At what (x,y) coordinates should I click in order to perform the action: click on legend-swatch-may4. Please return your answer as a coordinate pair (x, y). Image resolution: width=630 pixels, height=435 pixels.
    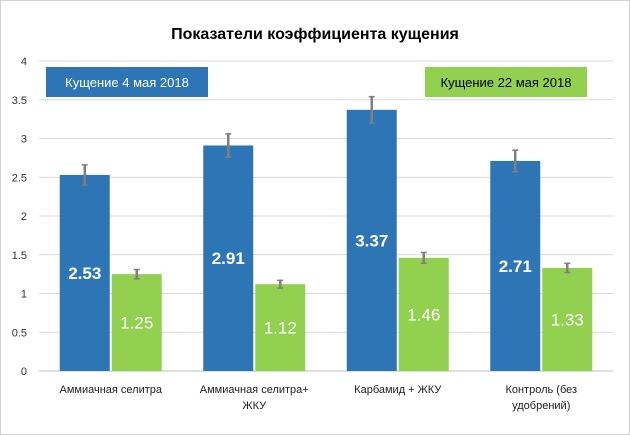
    Looking at the image, I should click on (127, 82).